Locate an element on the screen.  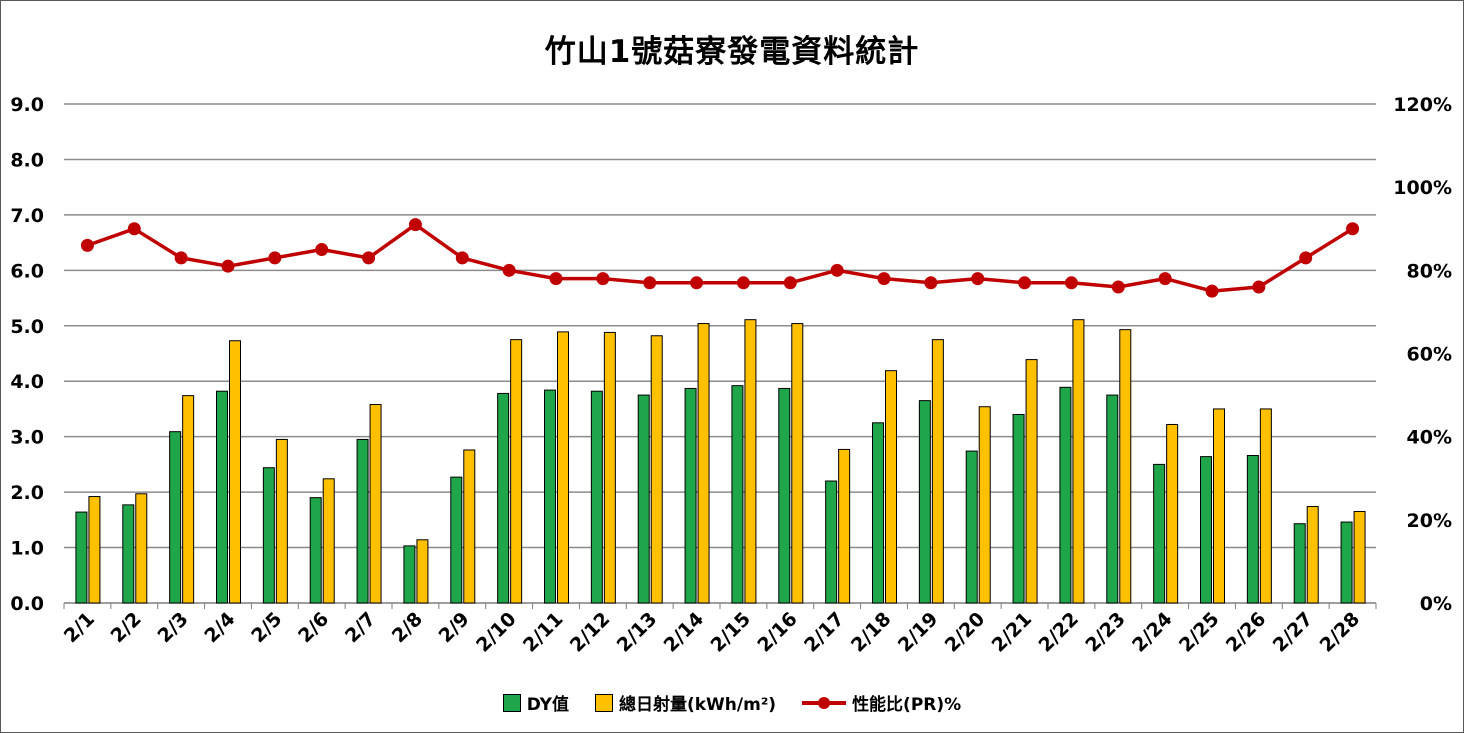
legend-item-irradiance: 總日射量(kWh/m²) is located at coordinates (685, 702).